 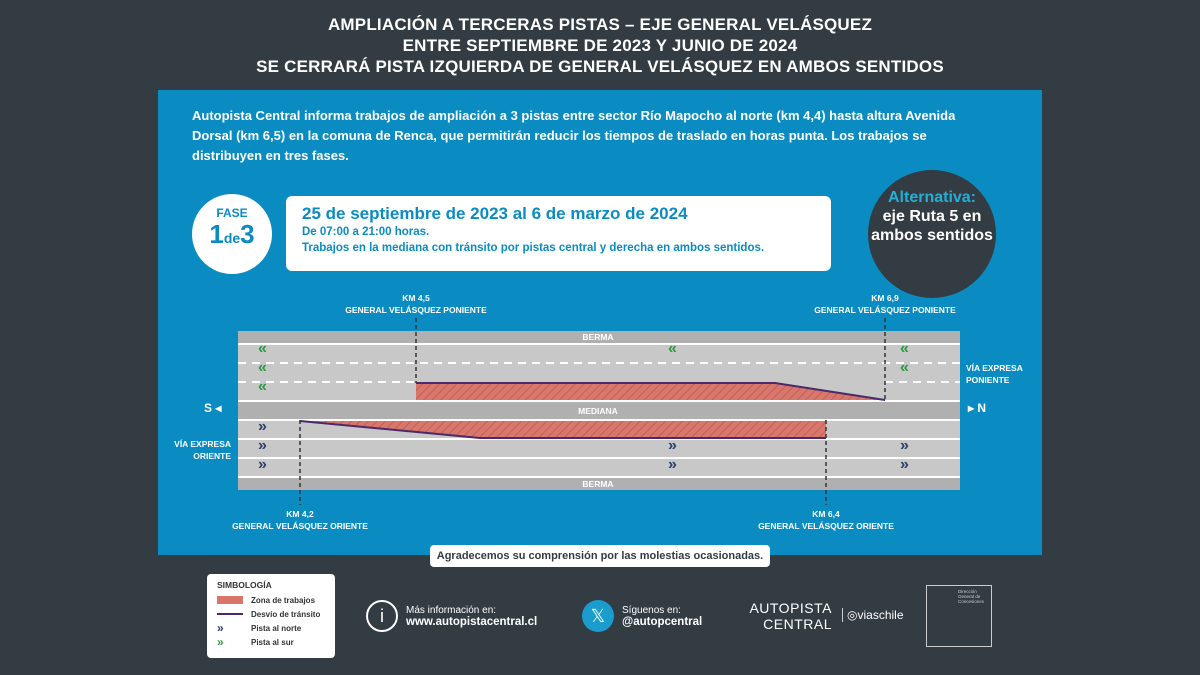 I want to click on berma-top-label: BERMA, so click(x=598, y=337).